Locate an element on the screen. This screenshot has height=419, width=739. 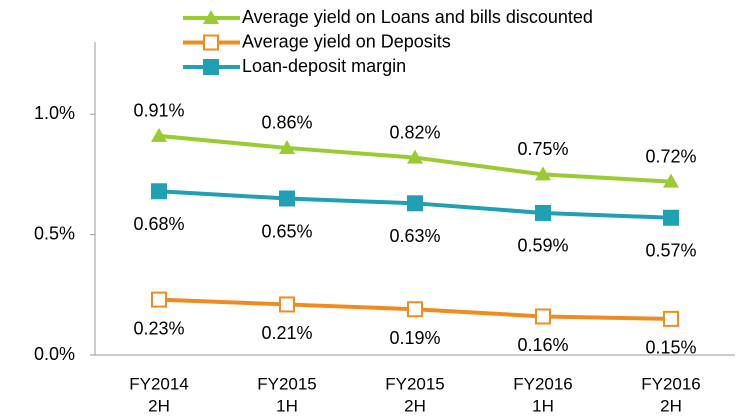
data-label: 0.91% is located at coordinates (158, 111).